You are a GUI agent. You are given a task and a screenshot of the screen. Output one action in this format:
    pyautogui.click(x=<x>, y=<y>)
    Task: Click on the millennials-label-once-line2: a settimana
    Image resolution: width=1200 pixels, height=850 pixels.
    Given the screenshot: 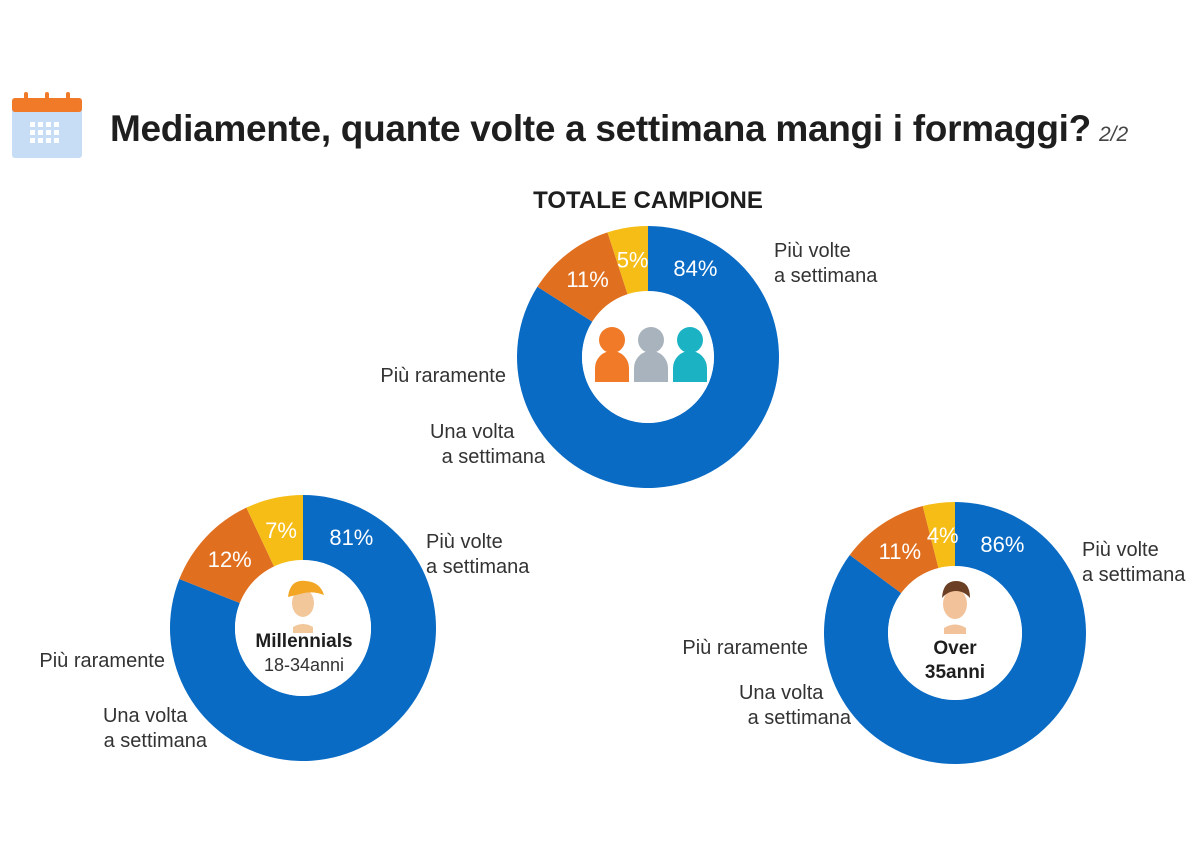 What is the action you would take?
    pyautogui.click(x=156, y=741)
    